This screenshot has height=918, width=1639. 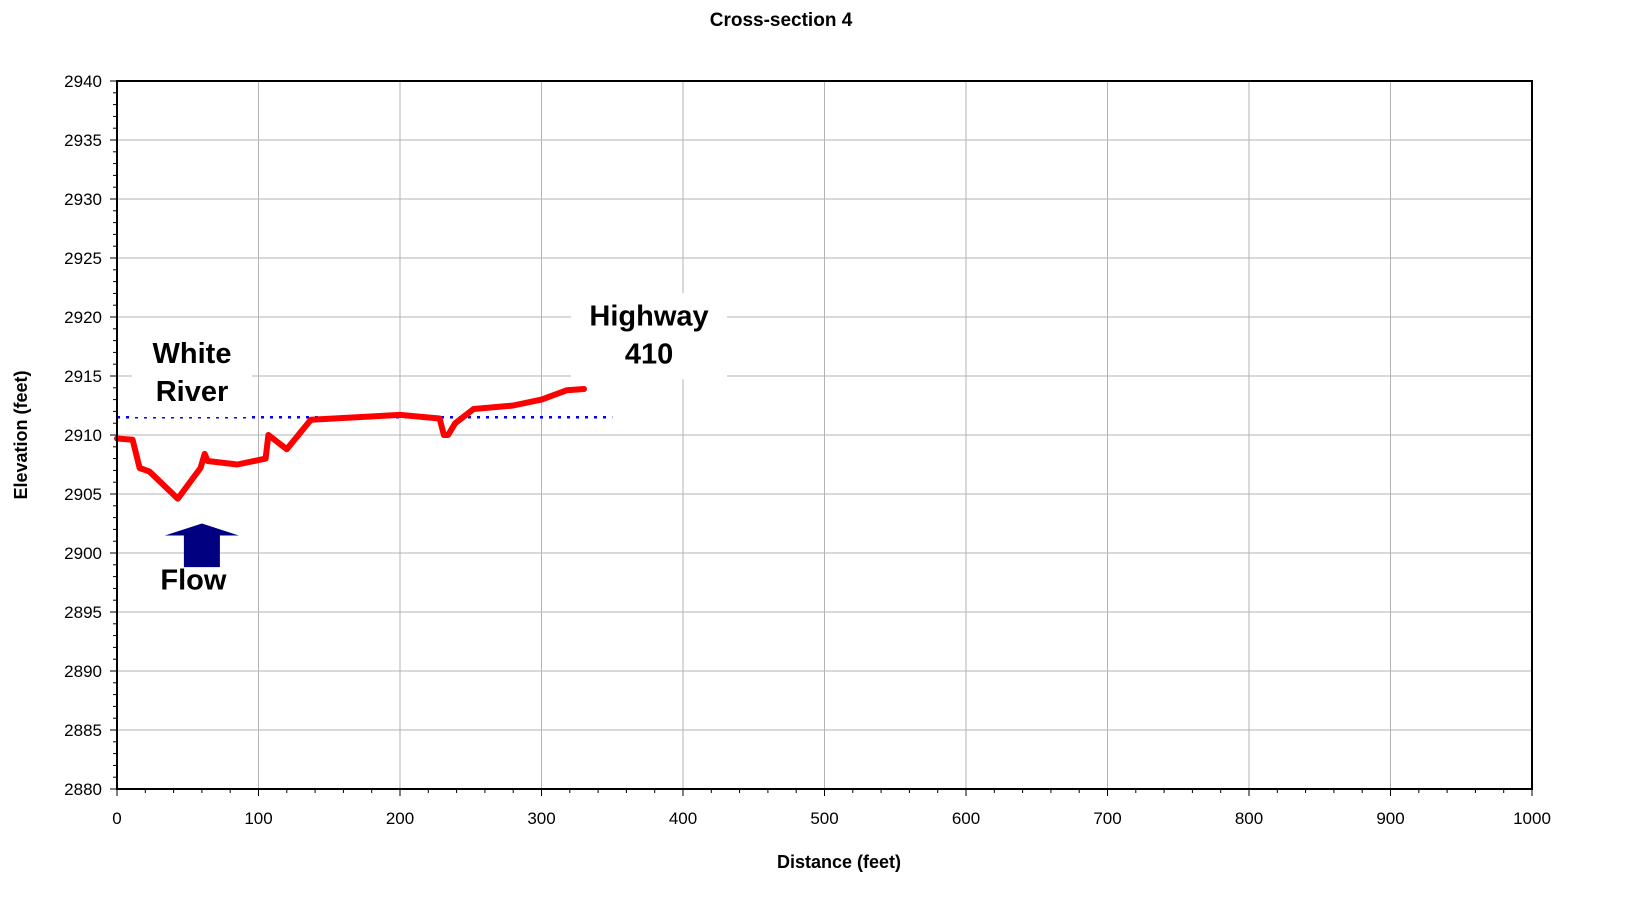 I want to click on y-tick-label: 2940, so click(x=83, y=81).